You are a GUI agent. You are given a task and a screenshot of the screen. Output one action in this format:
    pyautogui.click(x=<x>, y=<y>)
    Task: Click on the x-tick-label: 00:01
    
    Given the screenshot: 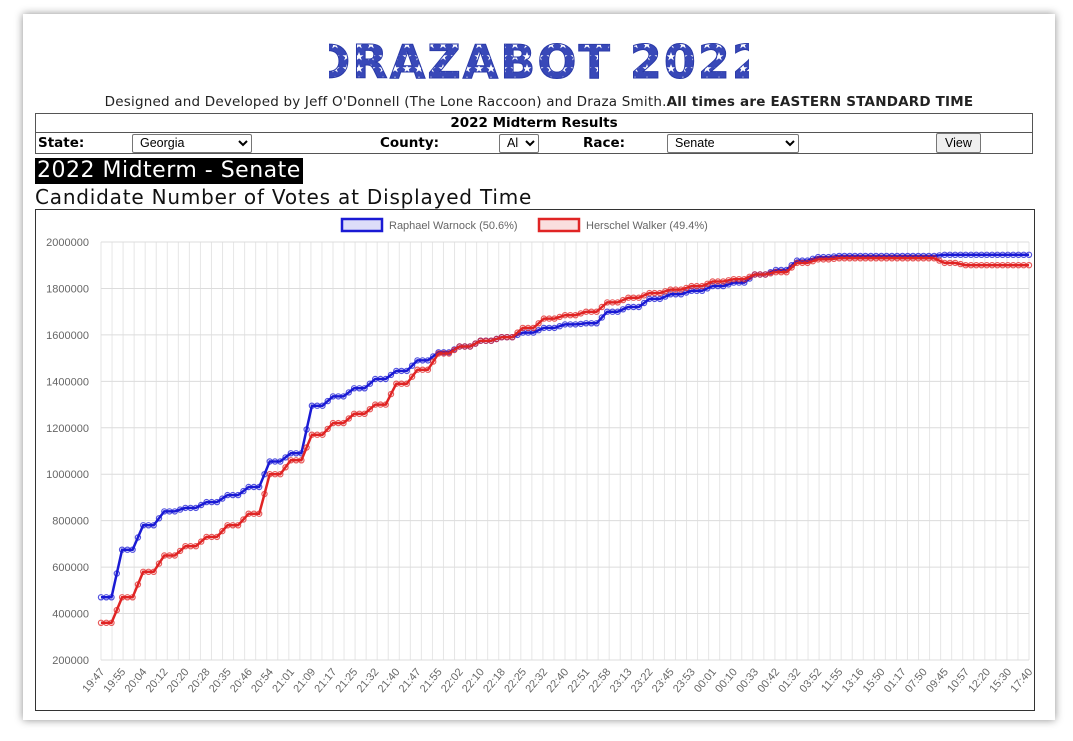 What is the action you would take?
    pyautogui.click(x=705, y=680)
    